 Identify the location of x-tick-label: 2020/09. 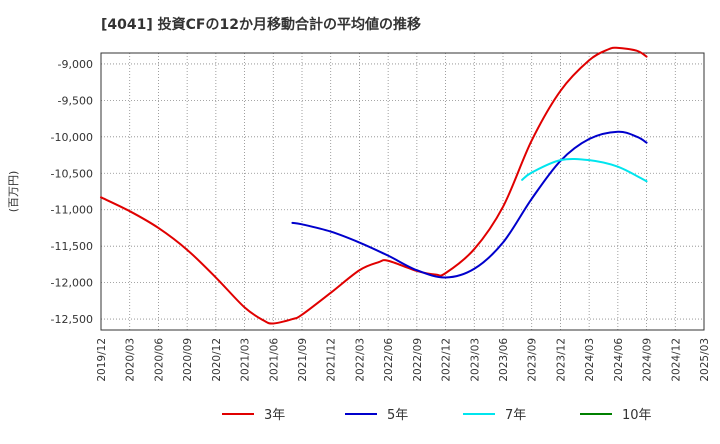
(188, 360).